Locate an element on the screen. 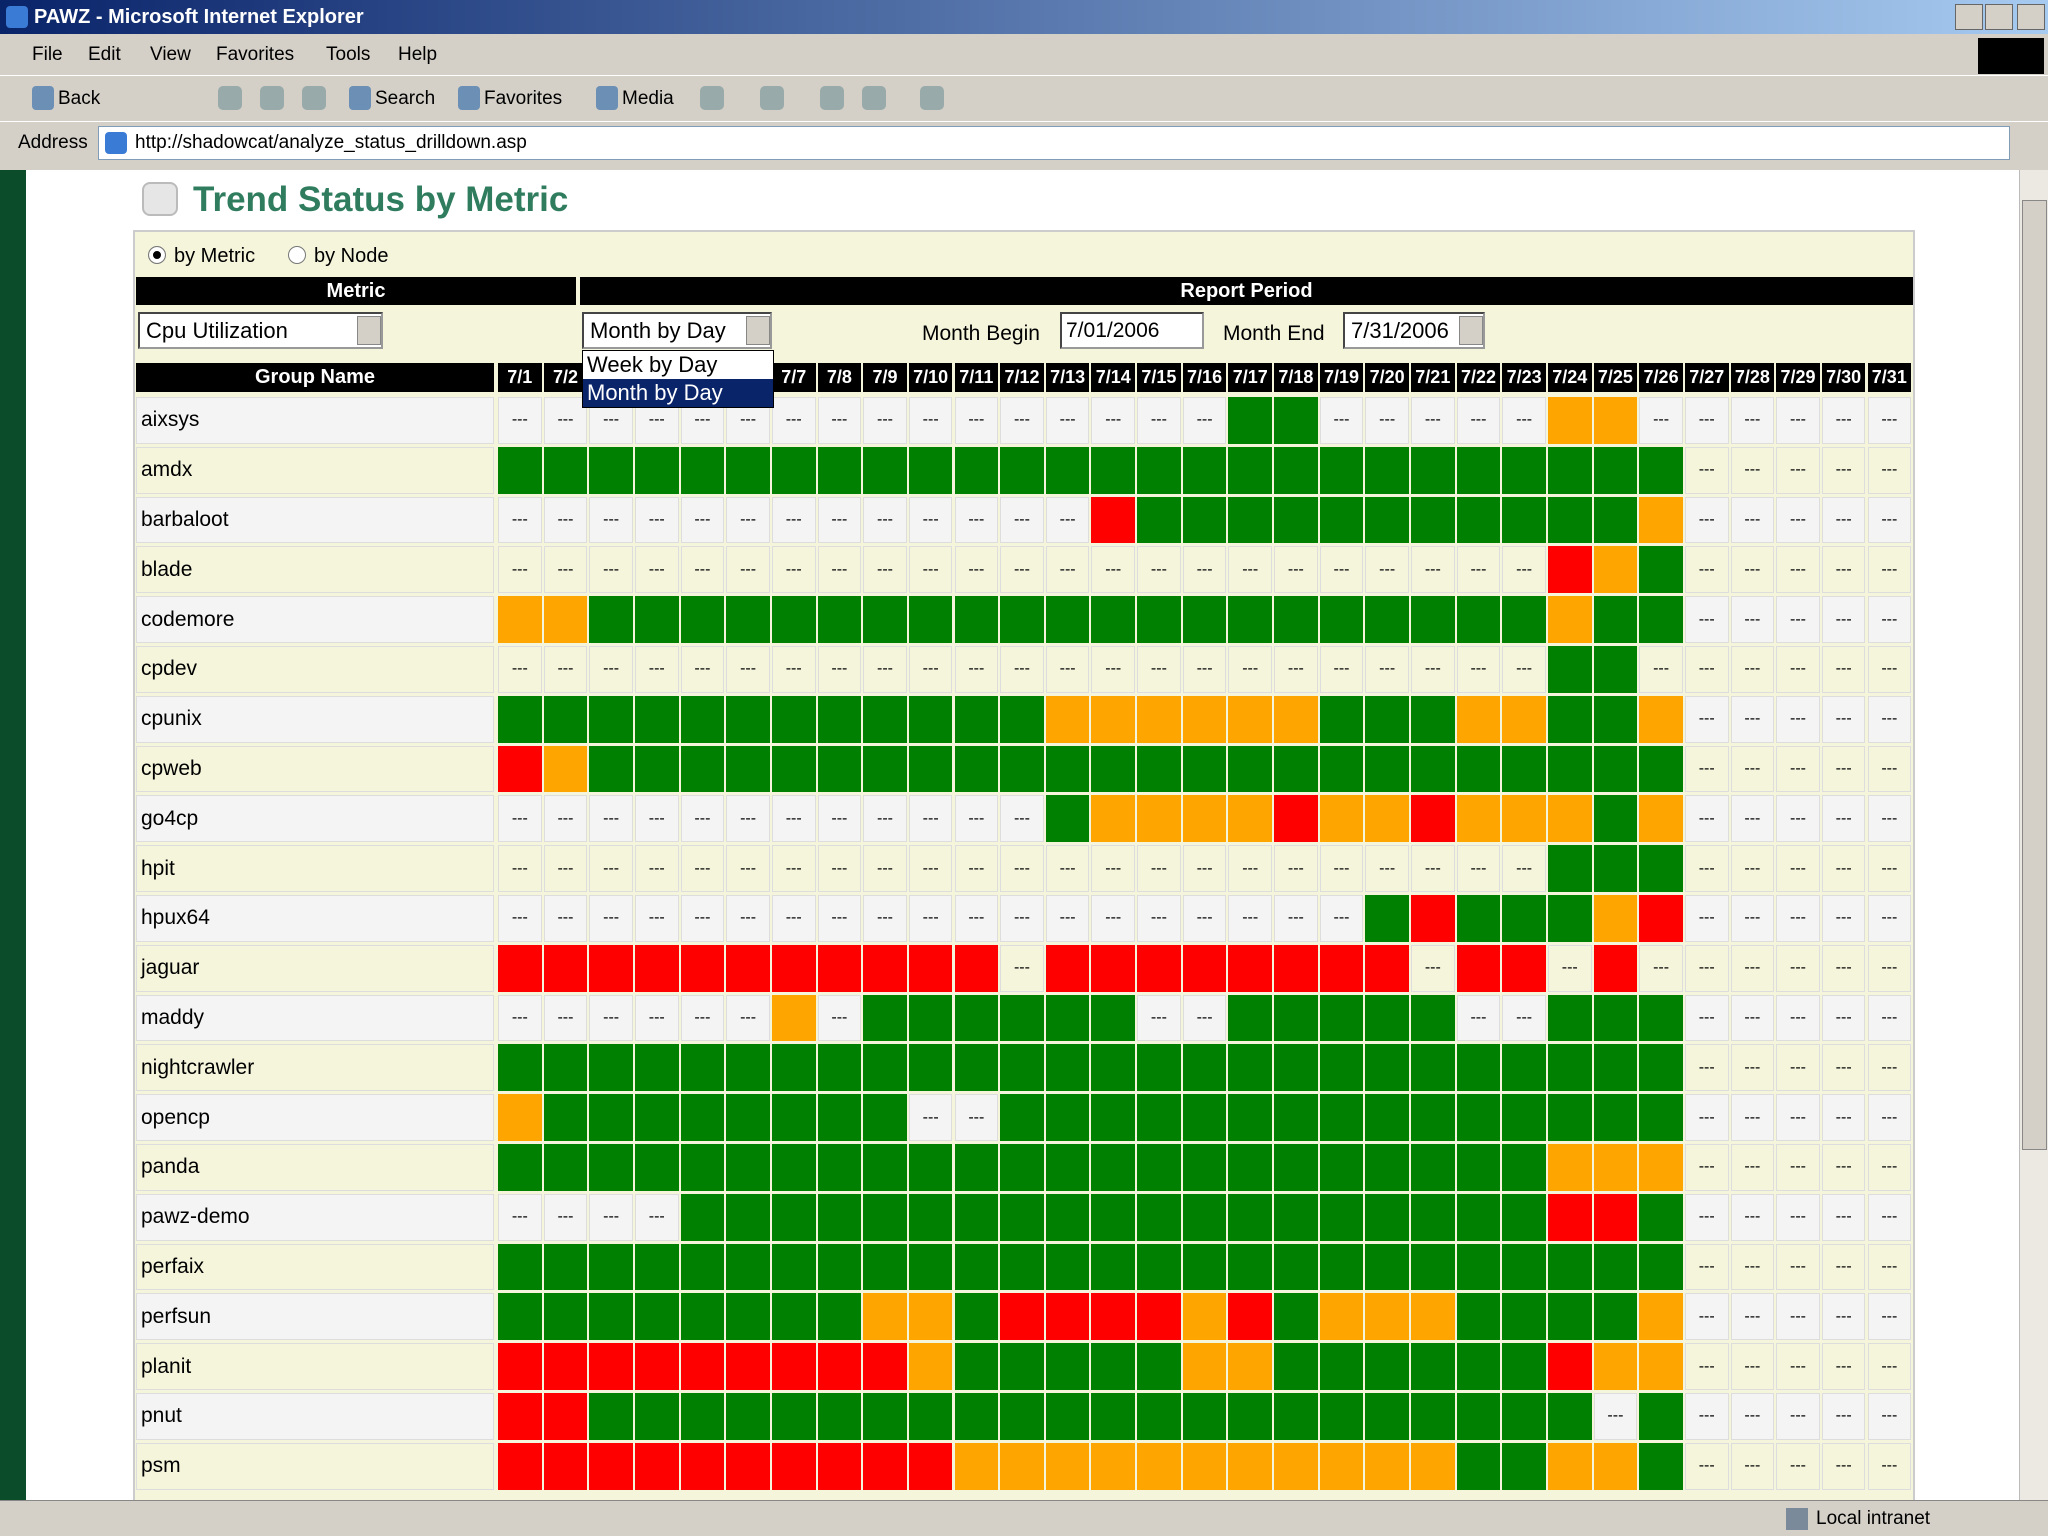 This screenshot has height=1536, width=2048. group-name: planit is located at coordinates (315, 1366).